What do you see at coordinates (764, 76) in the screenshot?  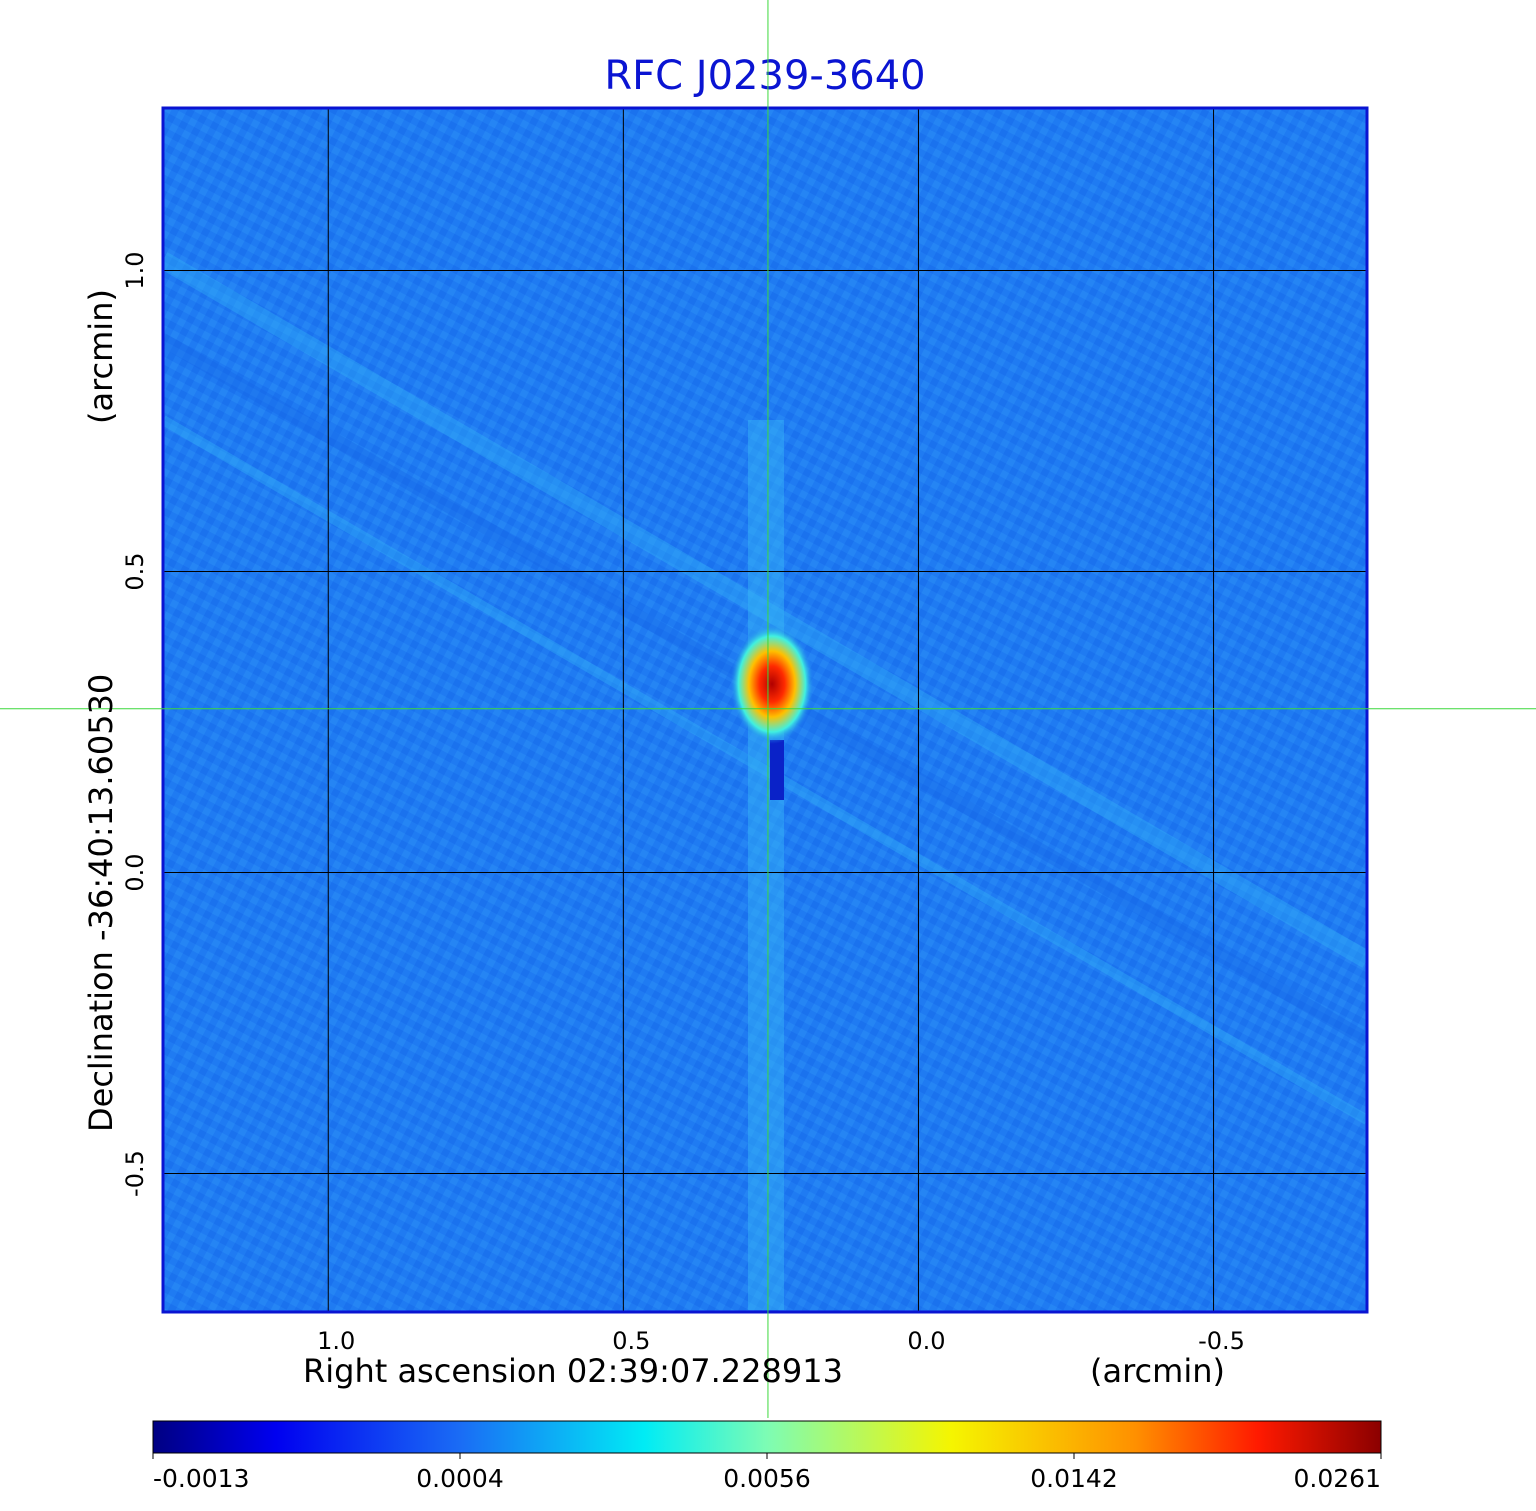 I see `chart-title: RFC J0239-3640` at bounding box center [764, 76].